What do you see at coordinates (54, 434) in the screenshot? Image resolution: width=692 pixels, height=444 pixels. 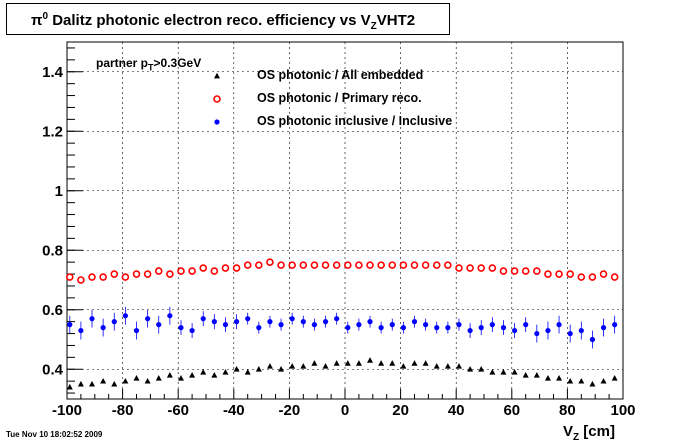 I see `timestamp: Tue Nov 10 18:02:52 2009` at bounding box center [54, 434].